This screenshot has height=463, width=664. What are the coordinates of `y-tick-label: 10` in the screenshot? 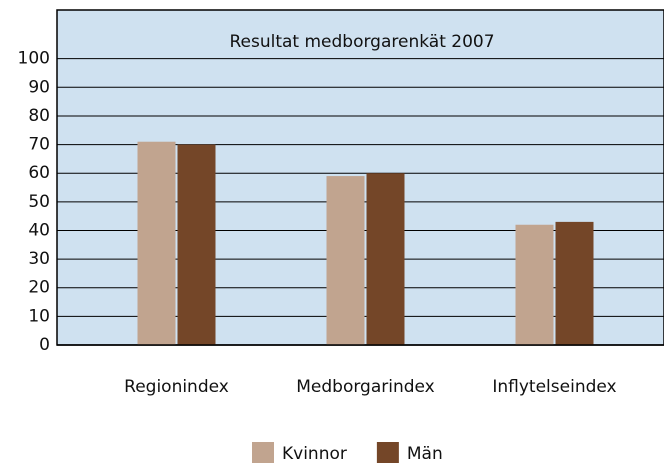 It's located at (39, 316).